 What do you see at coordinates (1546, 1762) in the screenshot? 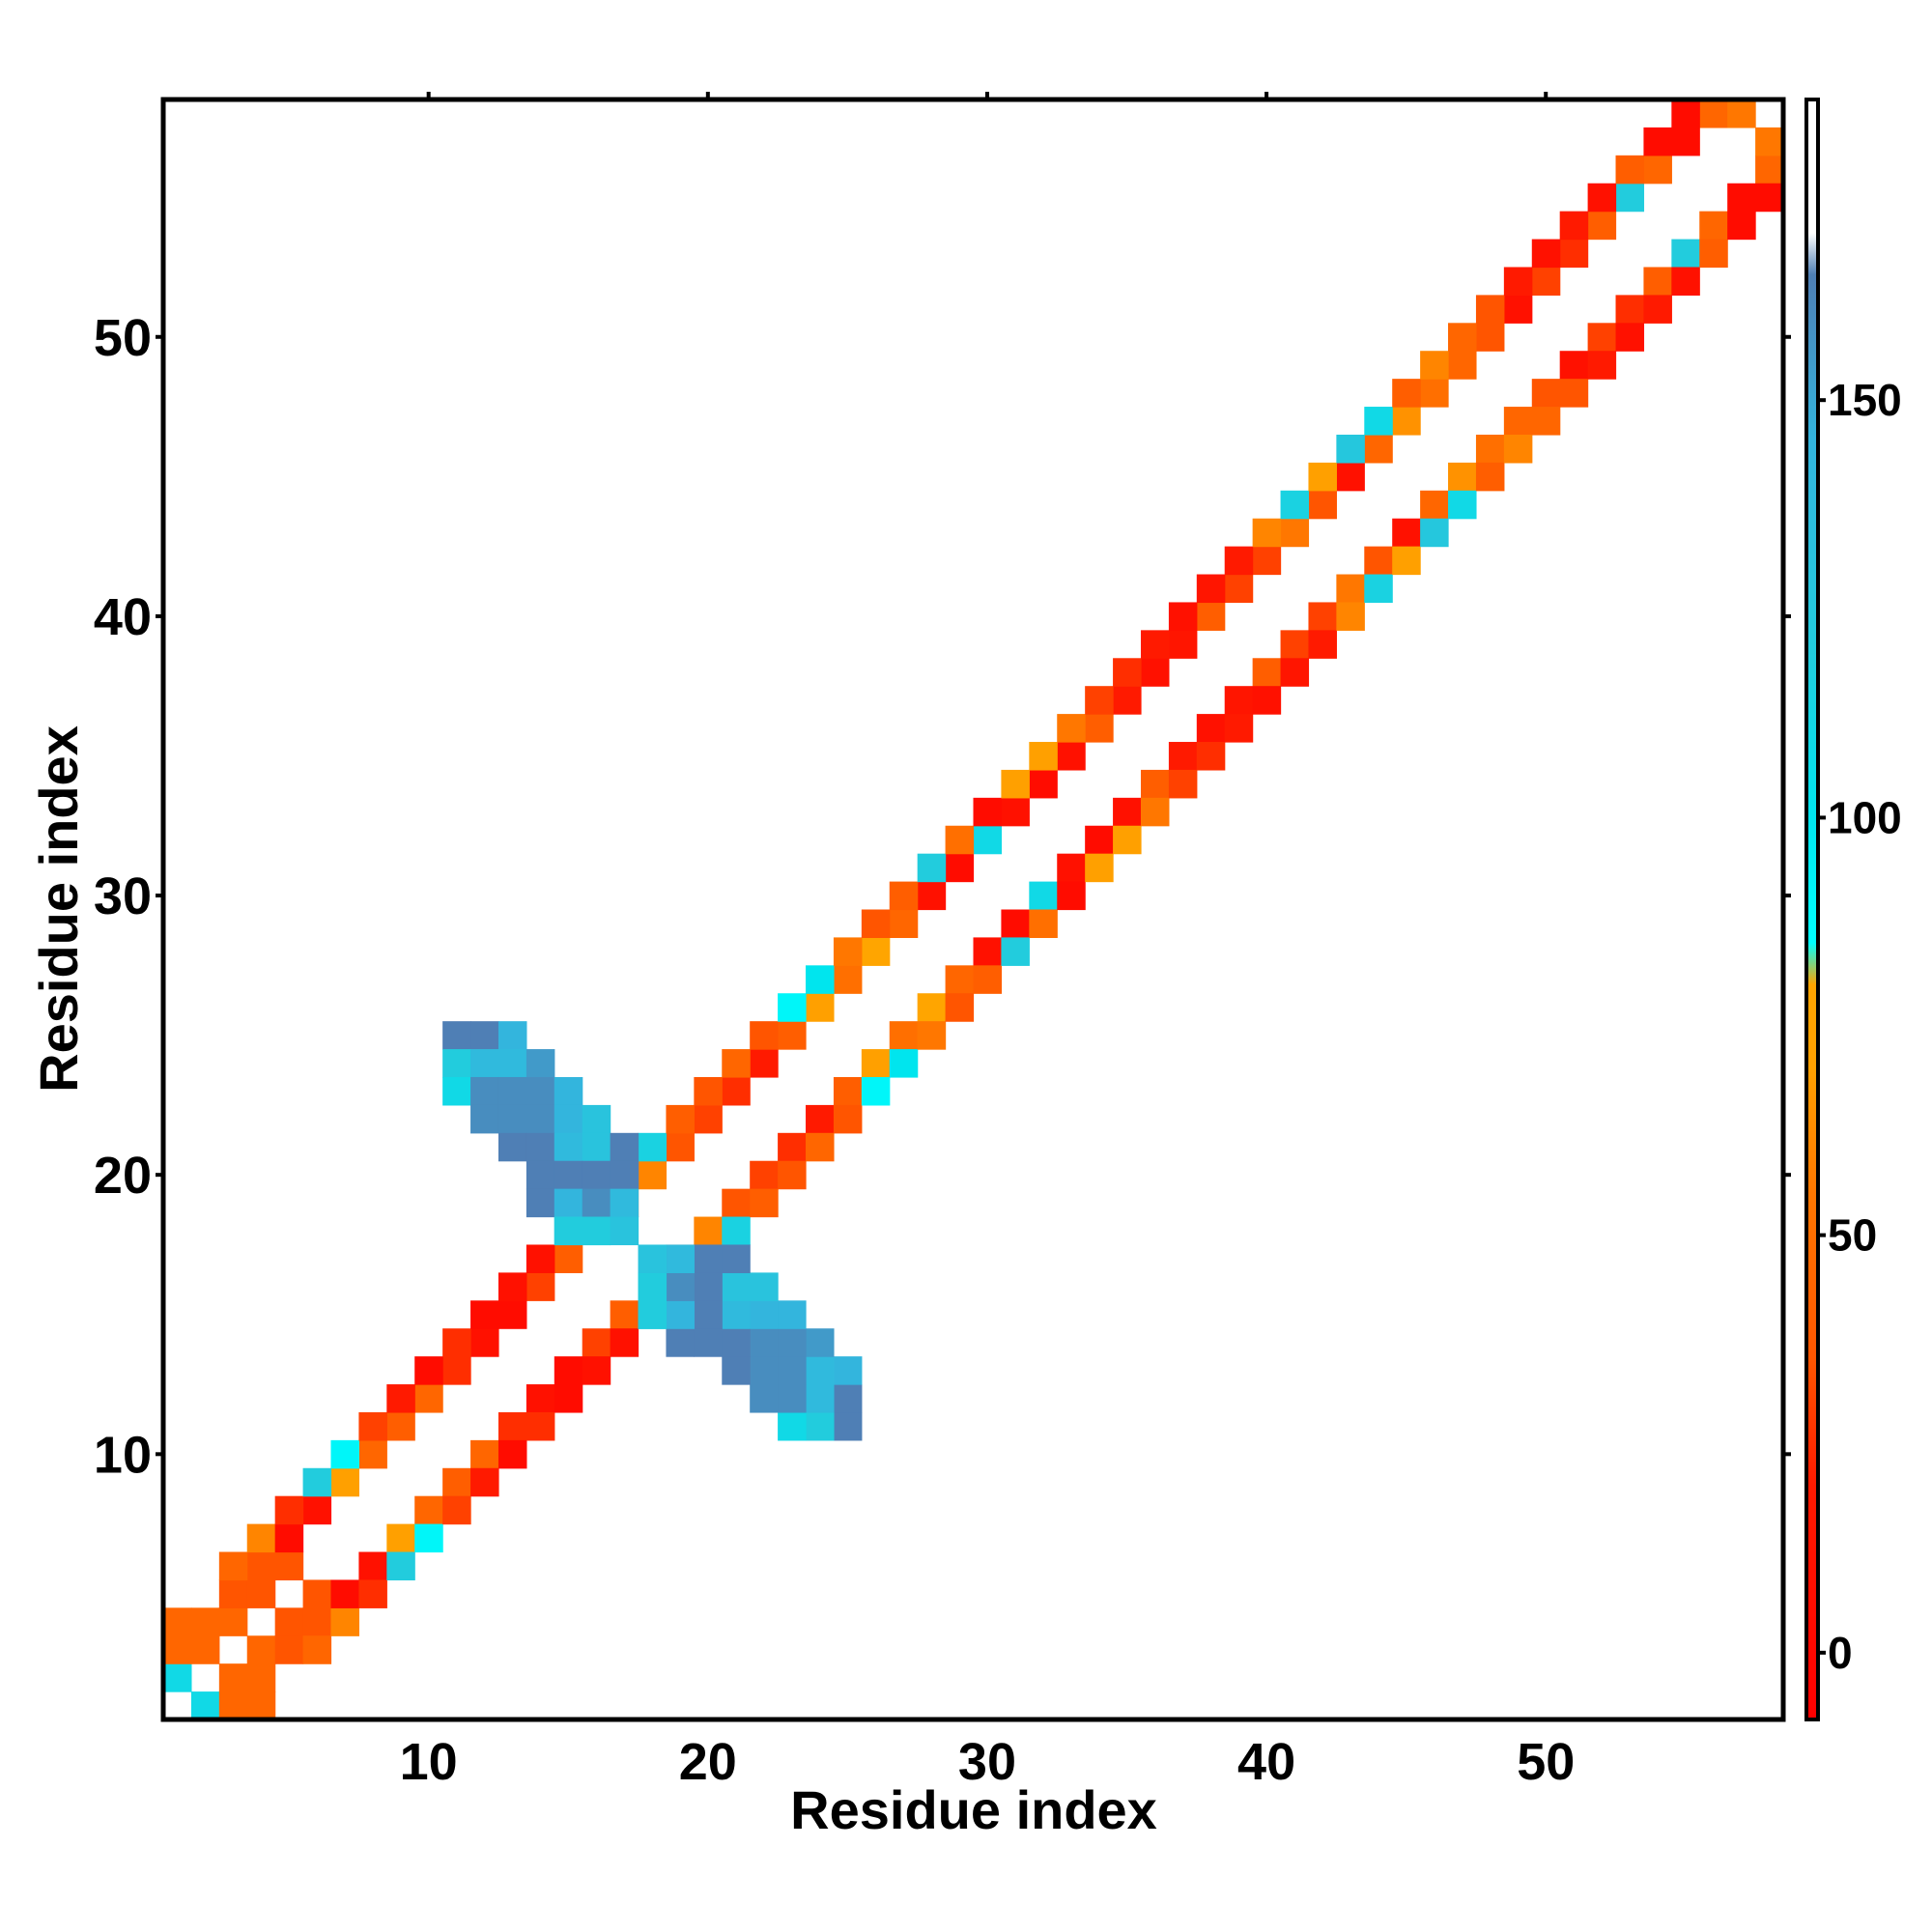
I see `x-tick-label: 50` at bounding box center [1546, 1762].